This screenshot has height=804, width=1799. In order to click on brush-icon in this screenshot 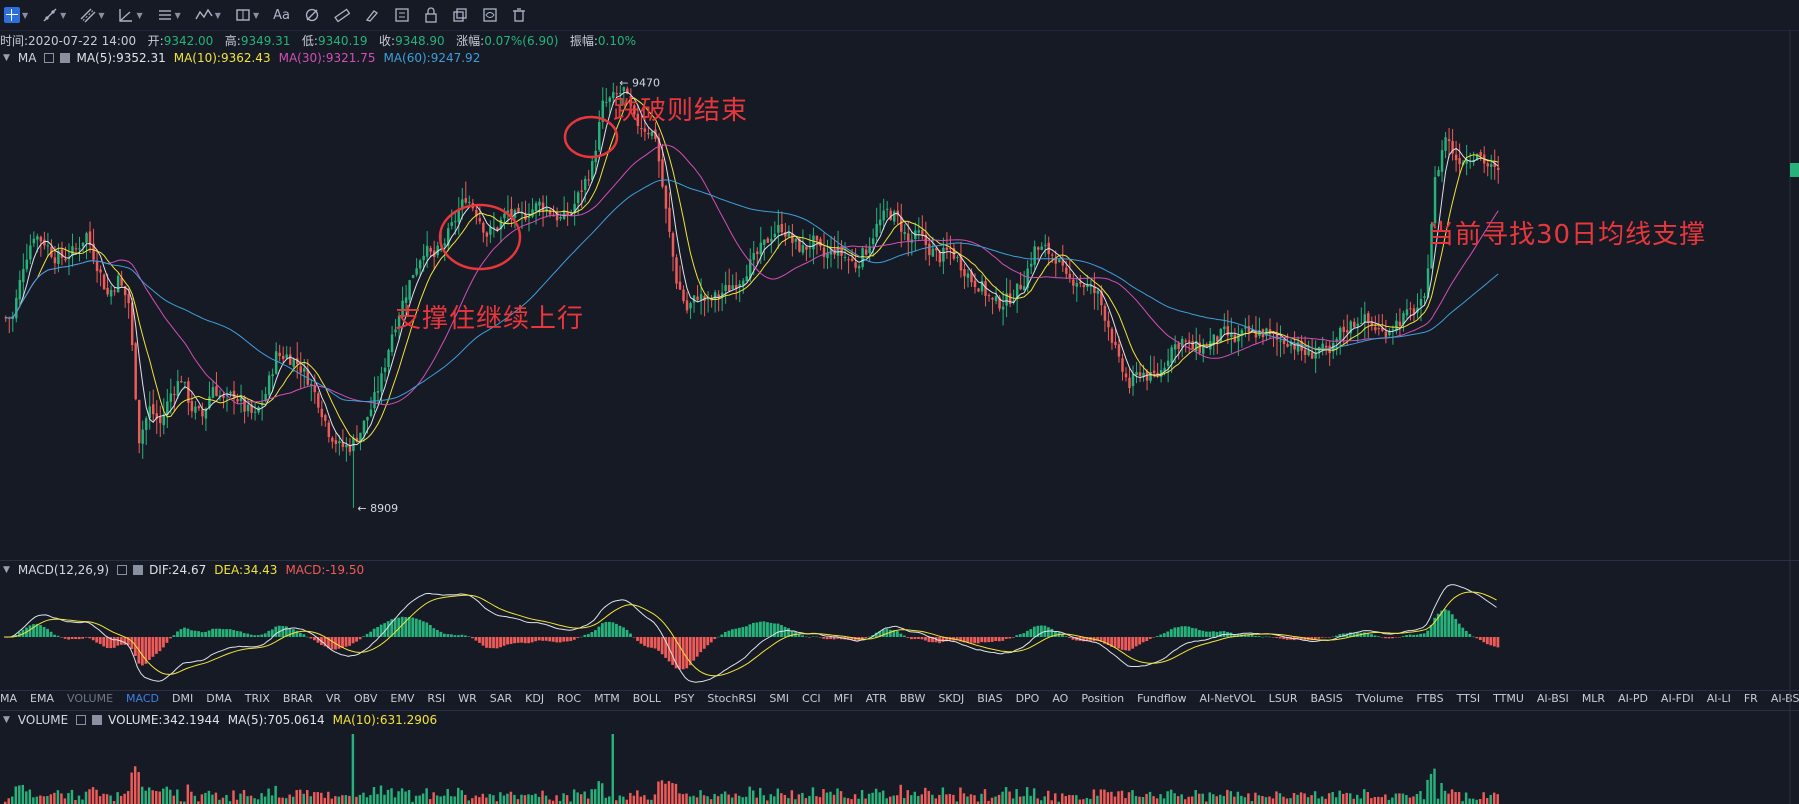, I will do `click(372, 15)`.